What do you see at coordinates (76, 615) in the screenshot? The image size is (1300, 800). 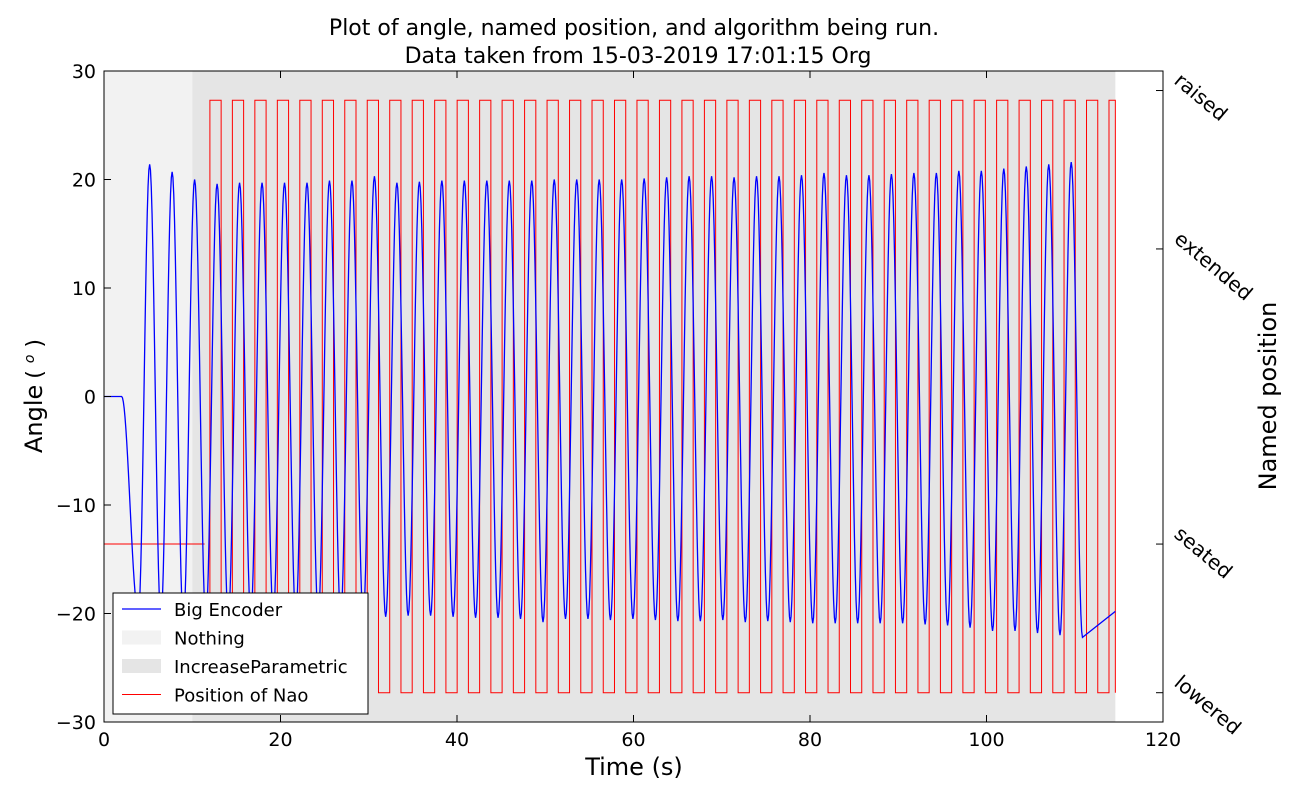 I see `y-tick-label: −20` at bounding box center [76, 615].